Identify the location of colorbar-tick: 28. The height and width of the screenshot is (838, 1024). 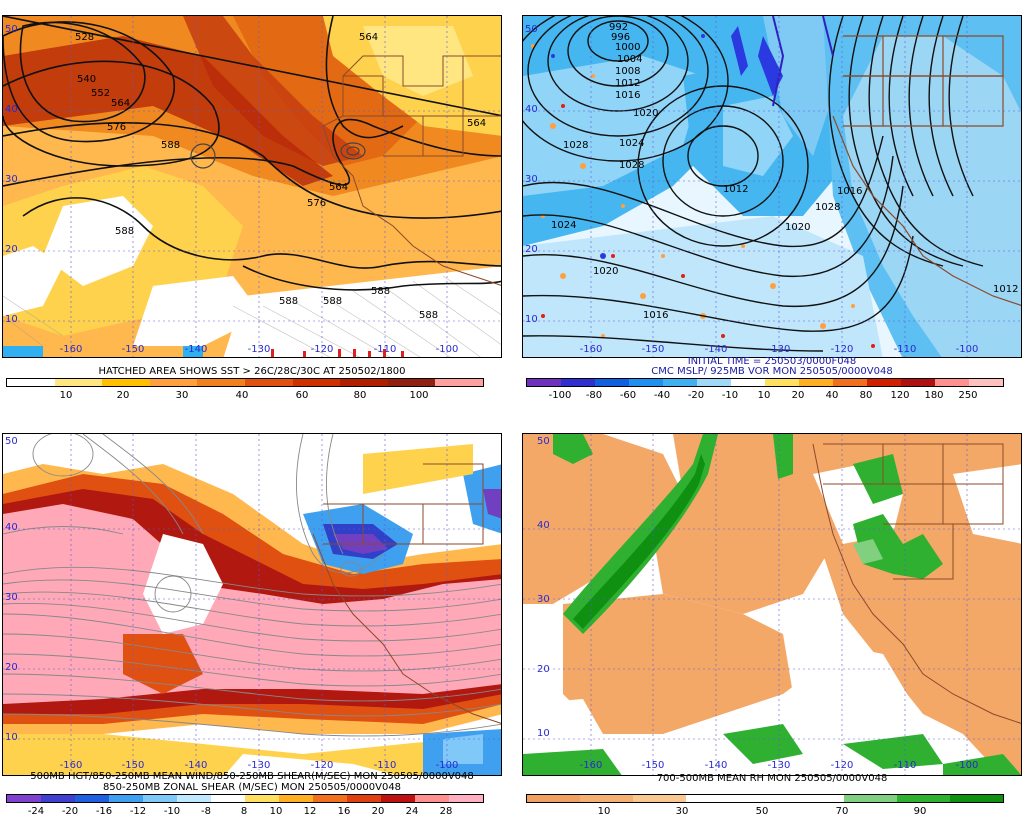
(446, 811).